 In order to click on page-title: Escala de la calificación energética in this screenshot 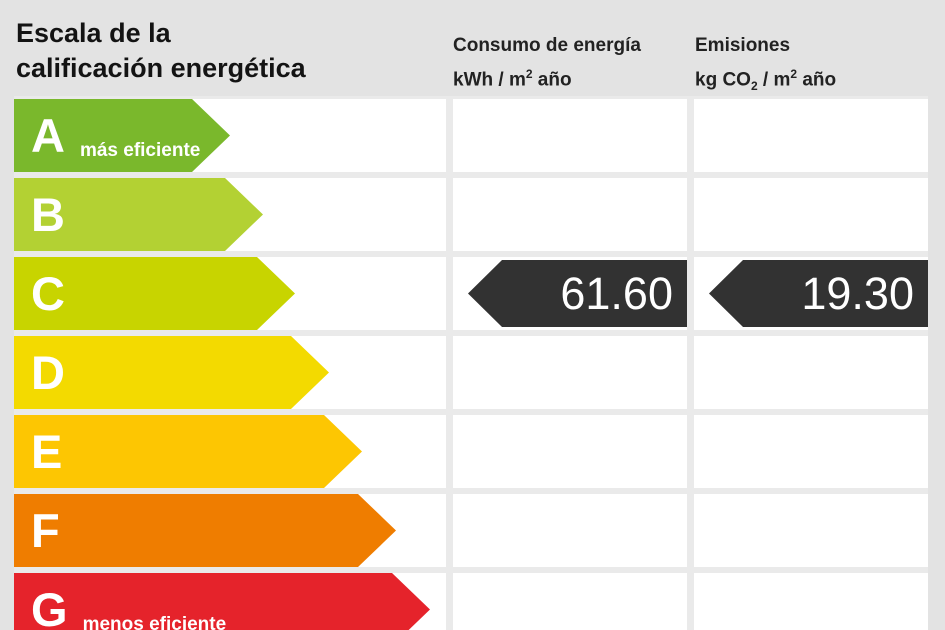, I will do `click(161, 51)`.